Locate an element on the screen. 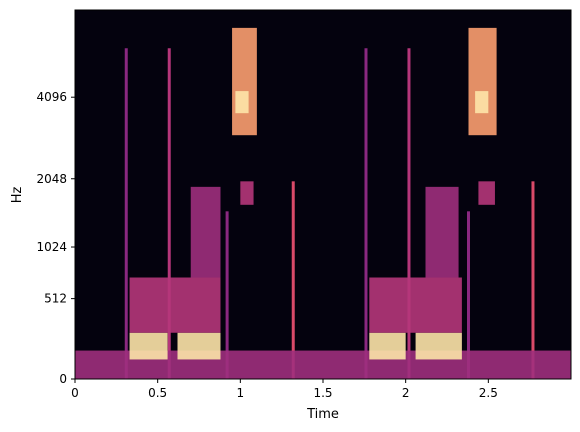 This screenshot has width=580, height=432. x-tick-label: 2.5 is located at coordinates (488, 393).